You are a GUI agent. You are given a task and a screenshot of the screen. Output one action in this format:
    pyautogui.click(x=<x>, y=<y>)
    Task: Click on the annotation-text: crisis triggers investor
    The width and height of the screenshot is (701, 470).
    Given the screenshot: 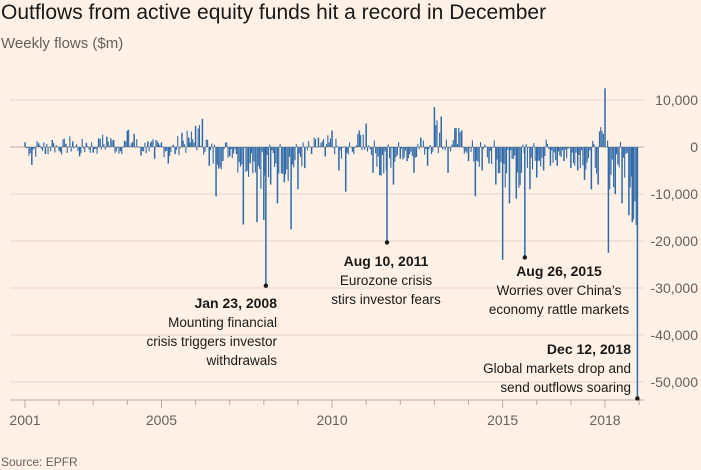 What is the action you would take?
    pyautogui.click(x=211, y=341)
    